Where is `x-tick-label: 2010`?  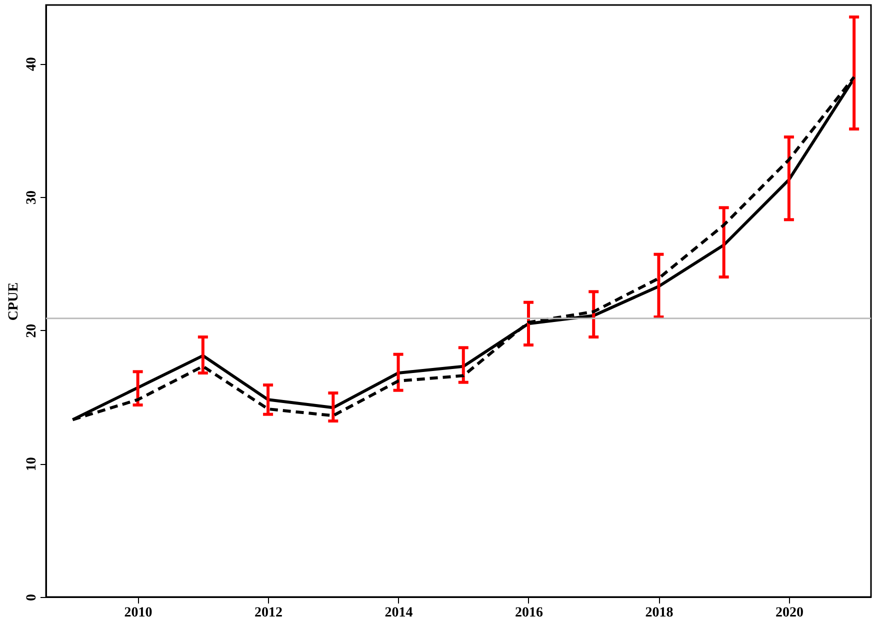 x-tick-label: 2010 is located at coordinates (138, 613).